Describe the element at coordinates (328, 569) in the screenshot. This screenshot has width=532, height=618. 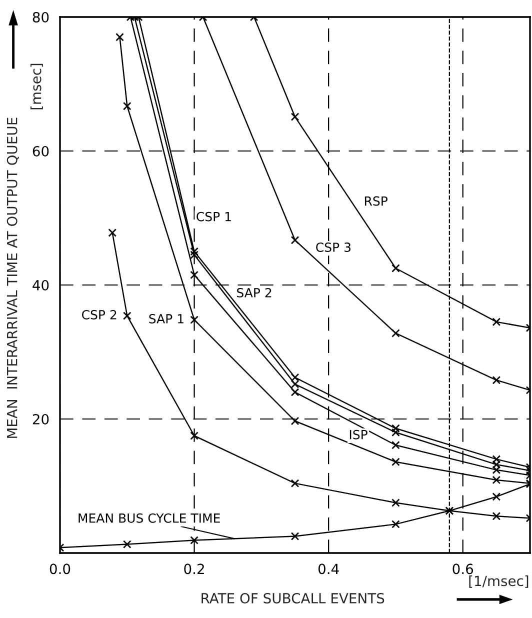
I see `x-tick-label: 0.4` at that location.